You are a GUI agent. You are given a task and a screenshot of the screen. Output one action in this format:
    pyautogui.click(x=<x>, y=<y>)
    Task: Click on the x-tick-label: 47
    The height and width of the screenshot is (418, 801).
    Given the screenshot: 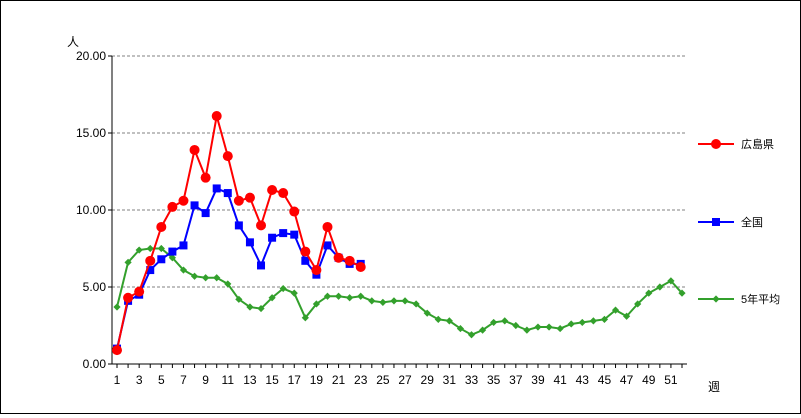 What is the action you would take?
    pyautogui.click(x=627, y=380)
    